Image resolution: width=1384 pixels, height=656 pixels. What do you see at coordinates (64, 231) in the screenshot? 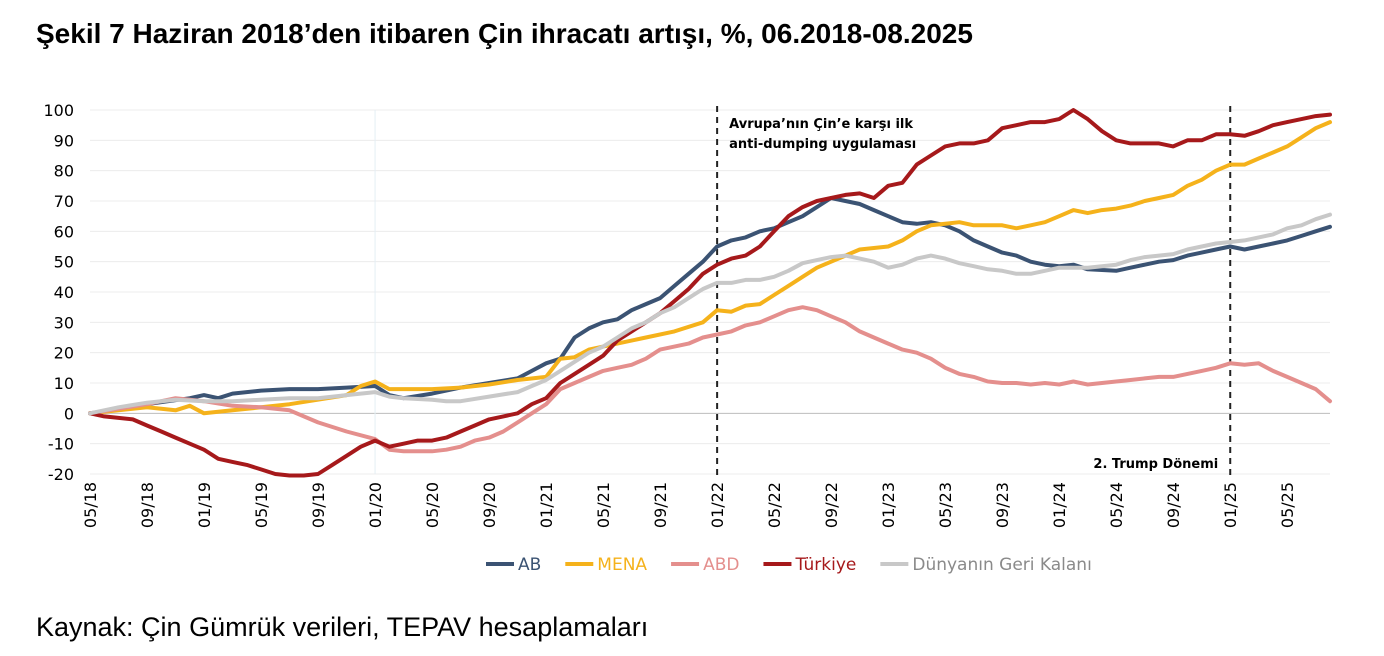
I see `y-tick-label: 60` at bounding box center [64, 231].